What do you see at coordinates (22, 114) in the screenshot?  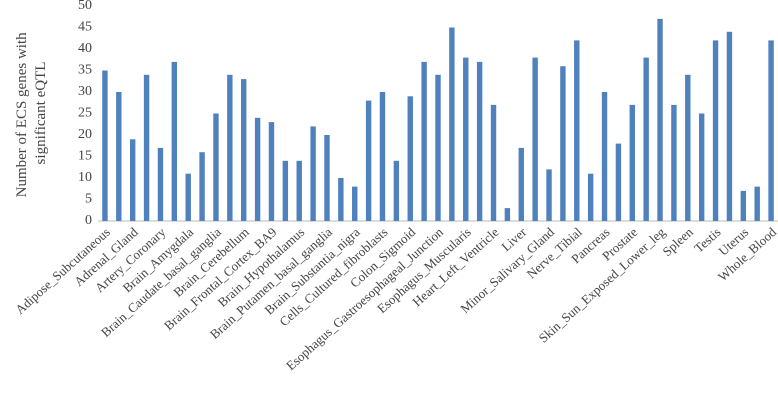 I see `y-axis-title-line: Number of ECS genes with` at bounding box center [22, 114].